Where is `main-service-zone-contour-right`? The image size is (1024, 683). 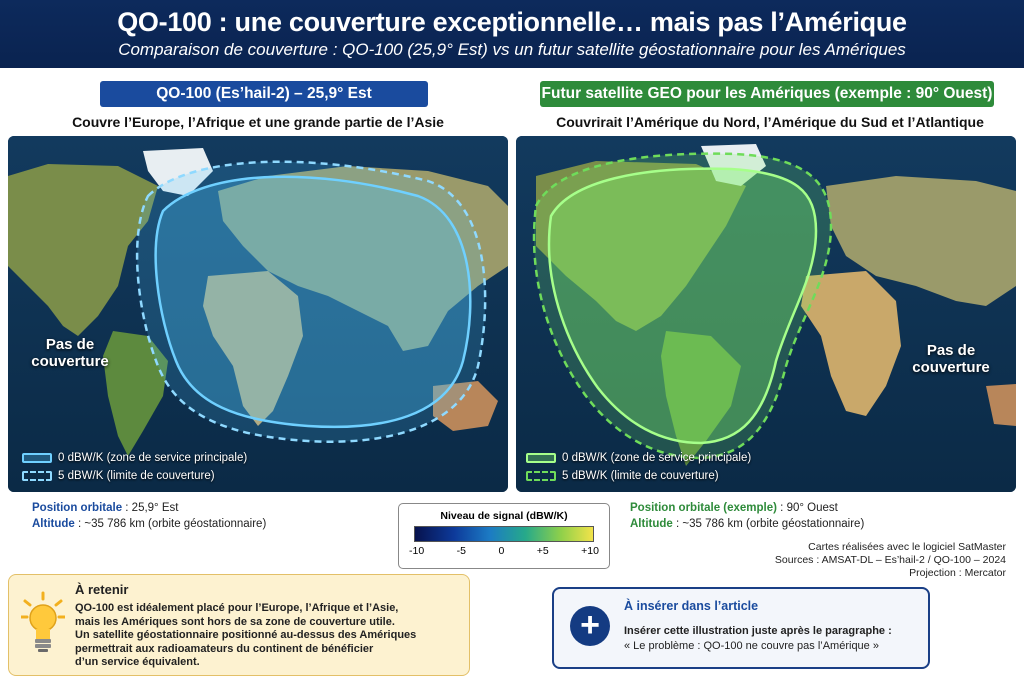
main-service-zone-contour-right is located at coordinates (682, 306).